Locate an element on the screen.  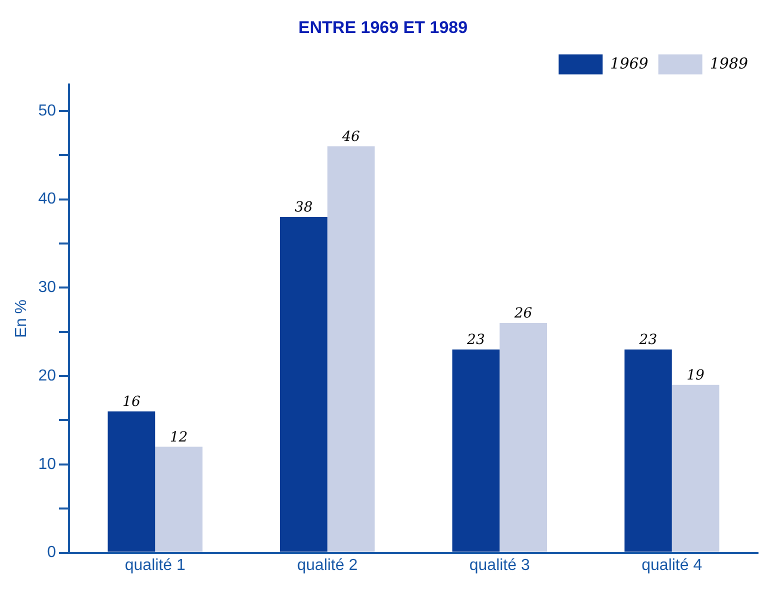
data-label: 46 is located at coordinates (350, 136).